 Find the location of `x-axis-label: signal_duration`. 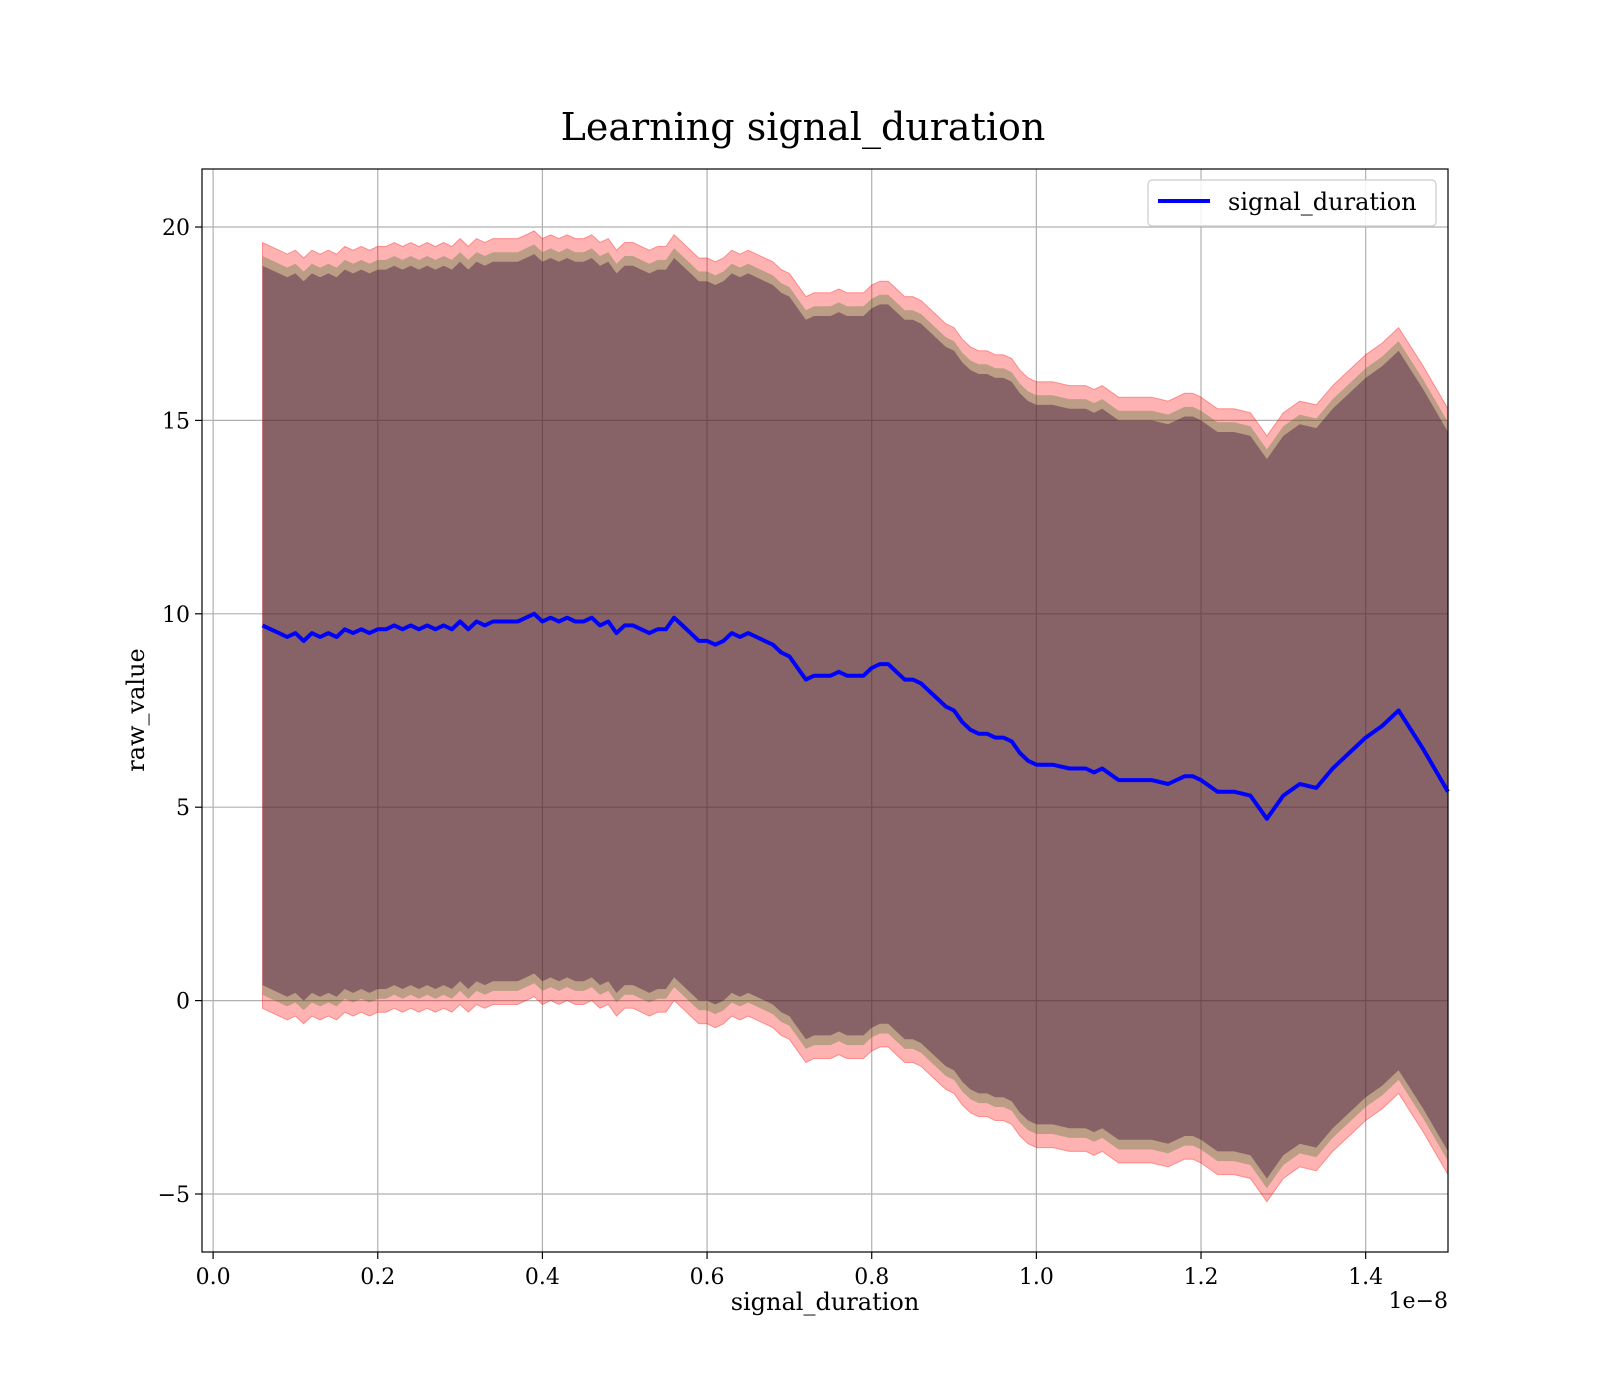

x-axis-label: signal_duration is located at coordinates (825, 1302).